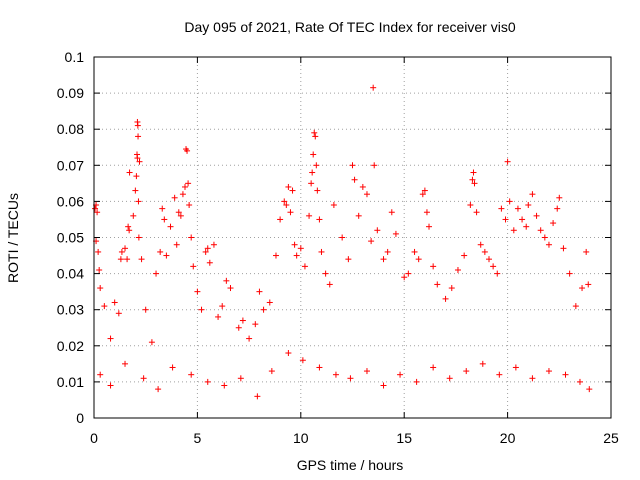 Image resolution: width=640 pixels, height=480 pixels. What do you see at coordinates (70, 165) in the screenshot?
I see `y-tick-label: 0.07` at bounding box center [70, 165].